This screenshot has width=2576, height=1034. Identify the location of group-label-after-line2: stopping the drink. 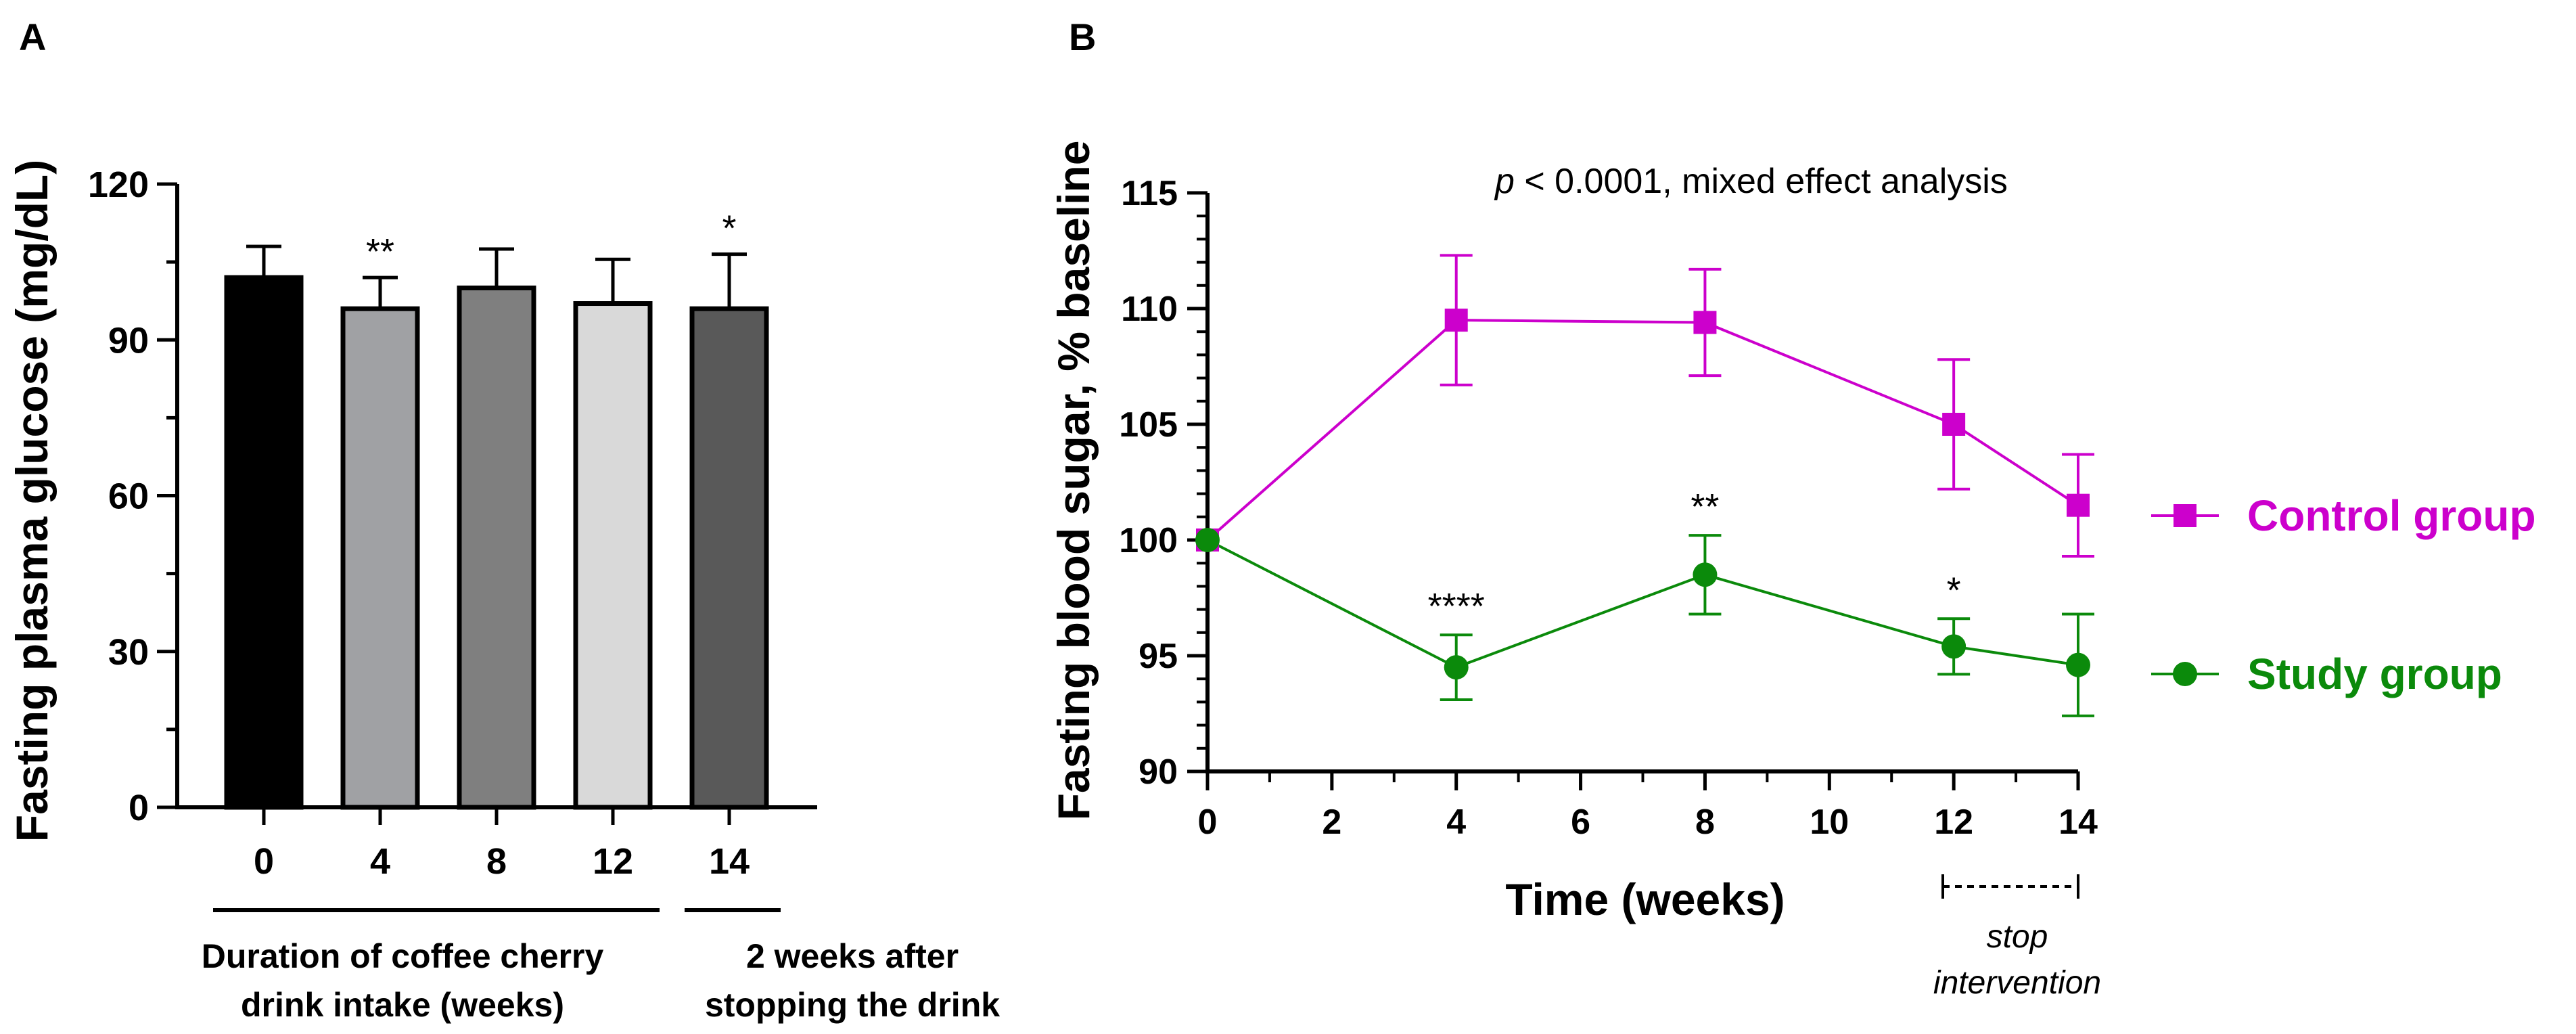
(852, 1005).